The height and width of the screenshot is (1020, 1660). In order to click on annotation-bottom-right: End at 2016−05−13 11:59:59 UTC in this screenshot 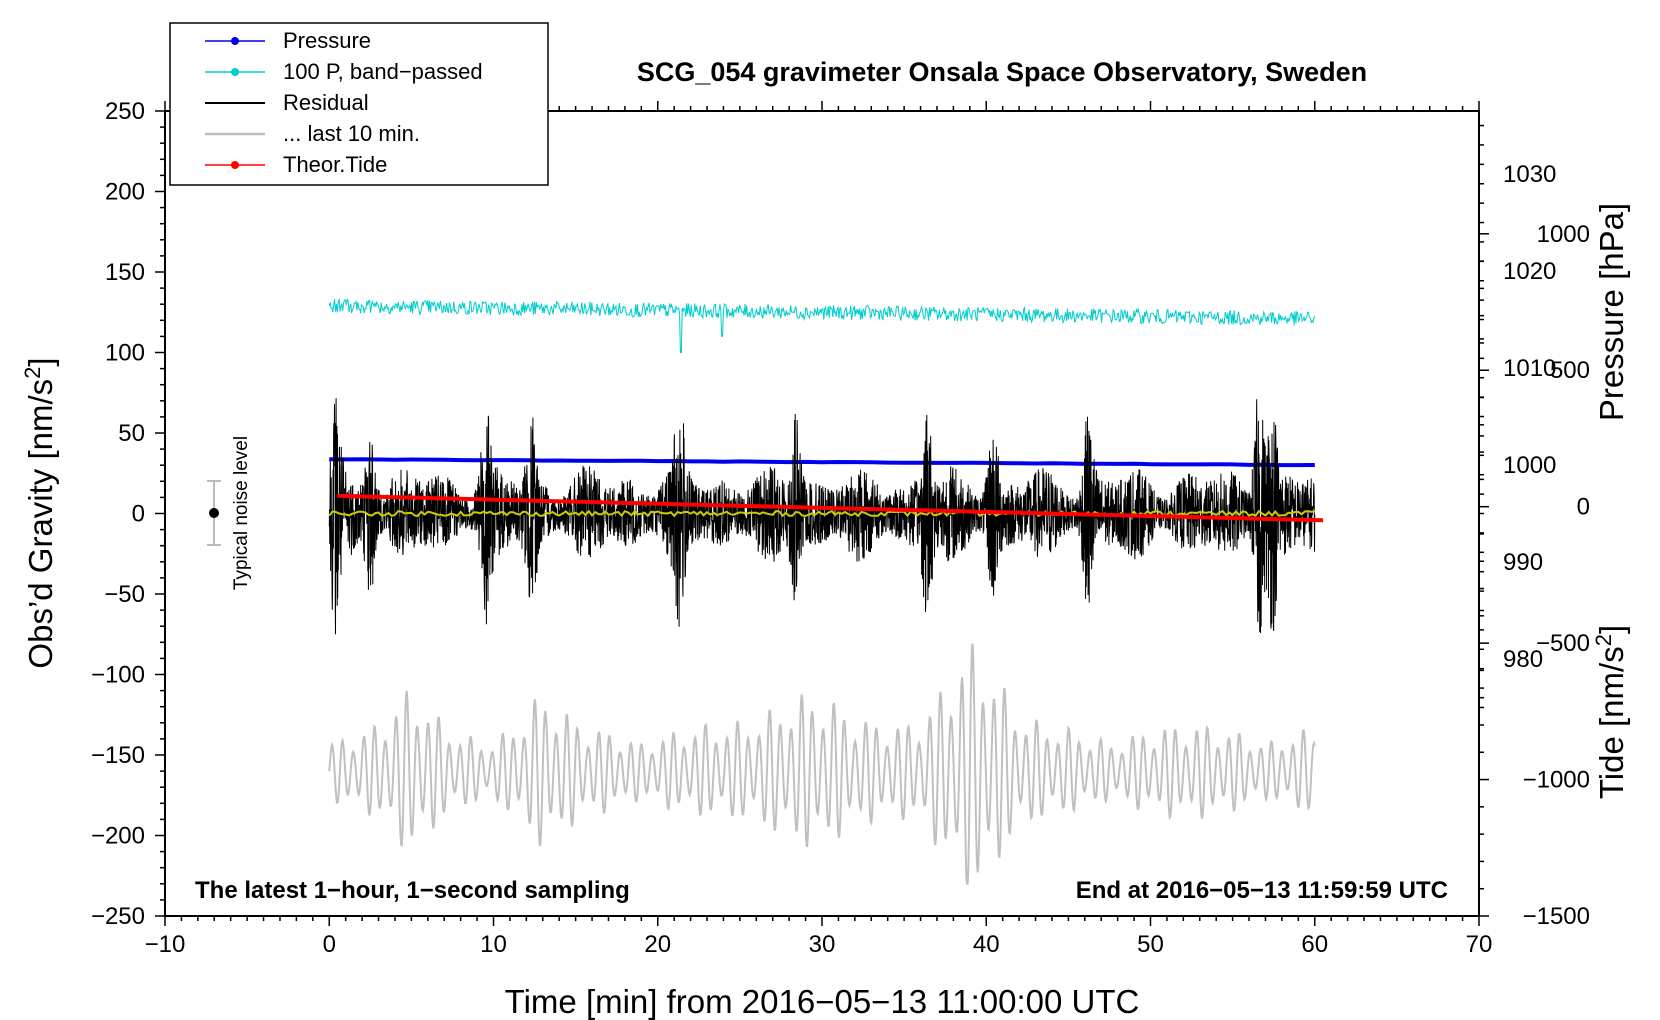, I will do `click(1262, 890)`.